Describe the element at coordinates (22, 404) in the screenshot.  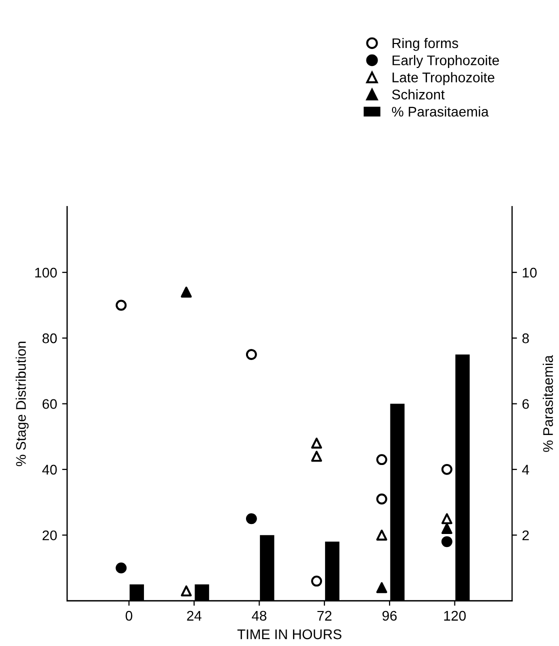
I see `y-axis-title: % Stage Distribution` at that location.